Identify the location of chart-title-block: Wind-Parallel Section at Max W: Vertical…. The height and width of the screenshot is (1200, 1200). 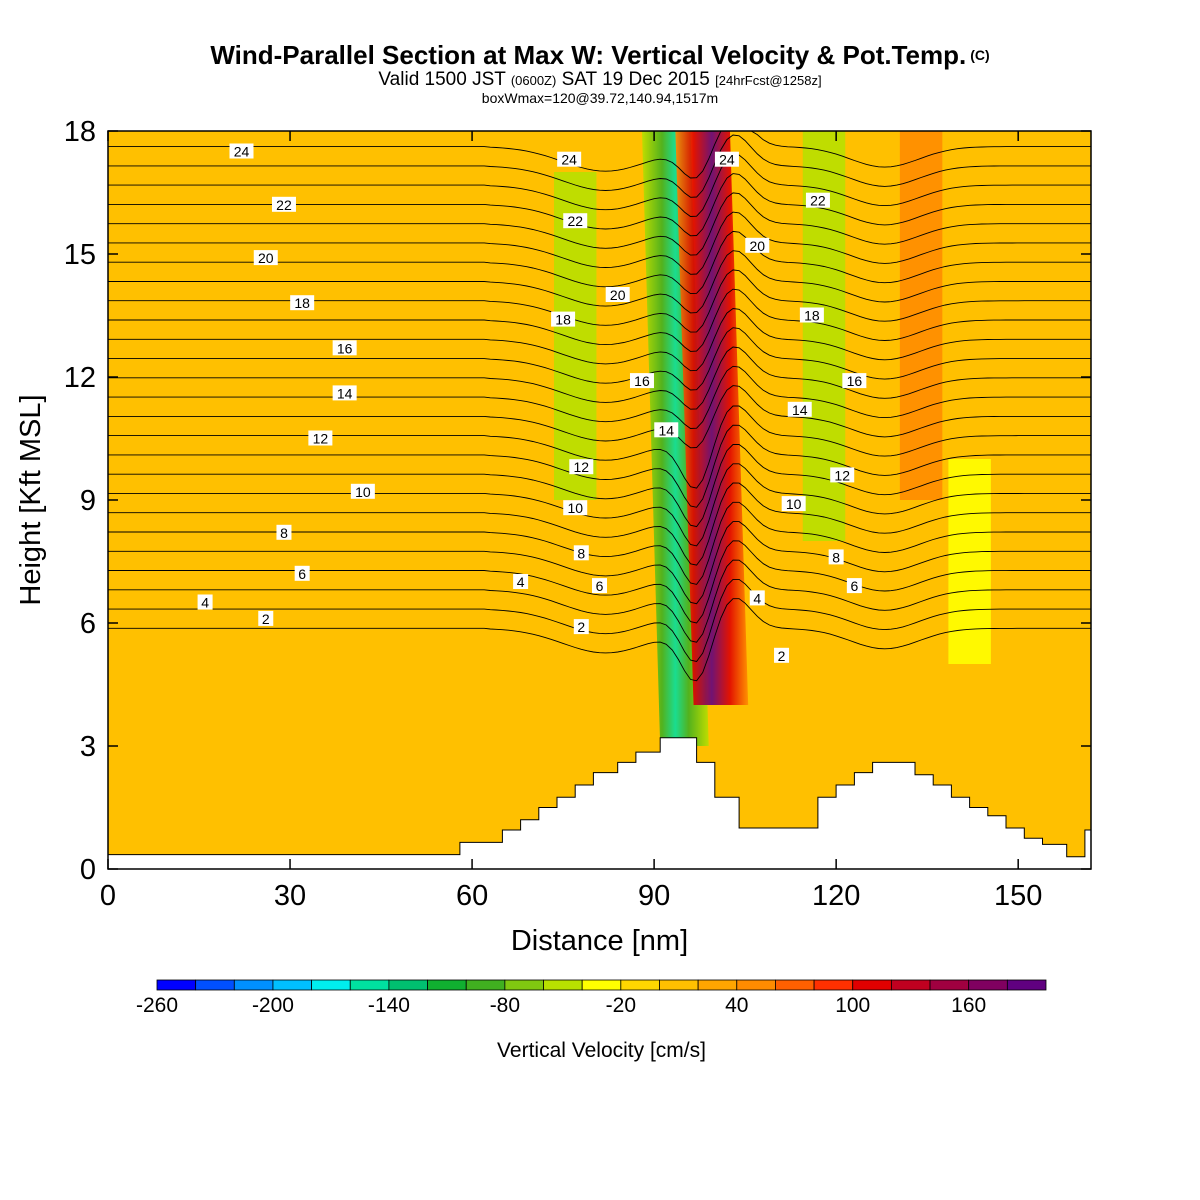
(600, 72).